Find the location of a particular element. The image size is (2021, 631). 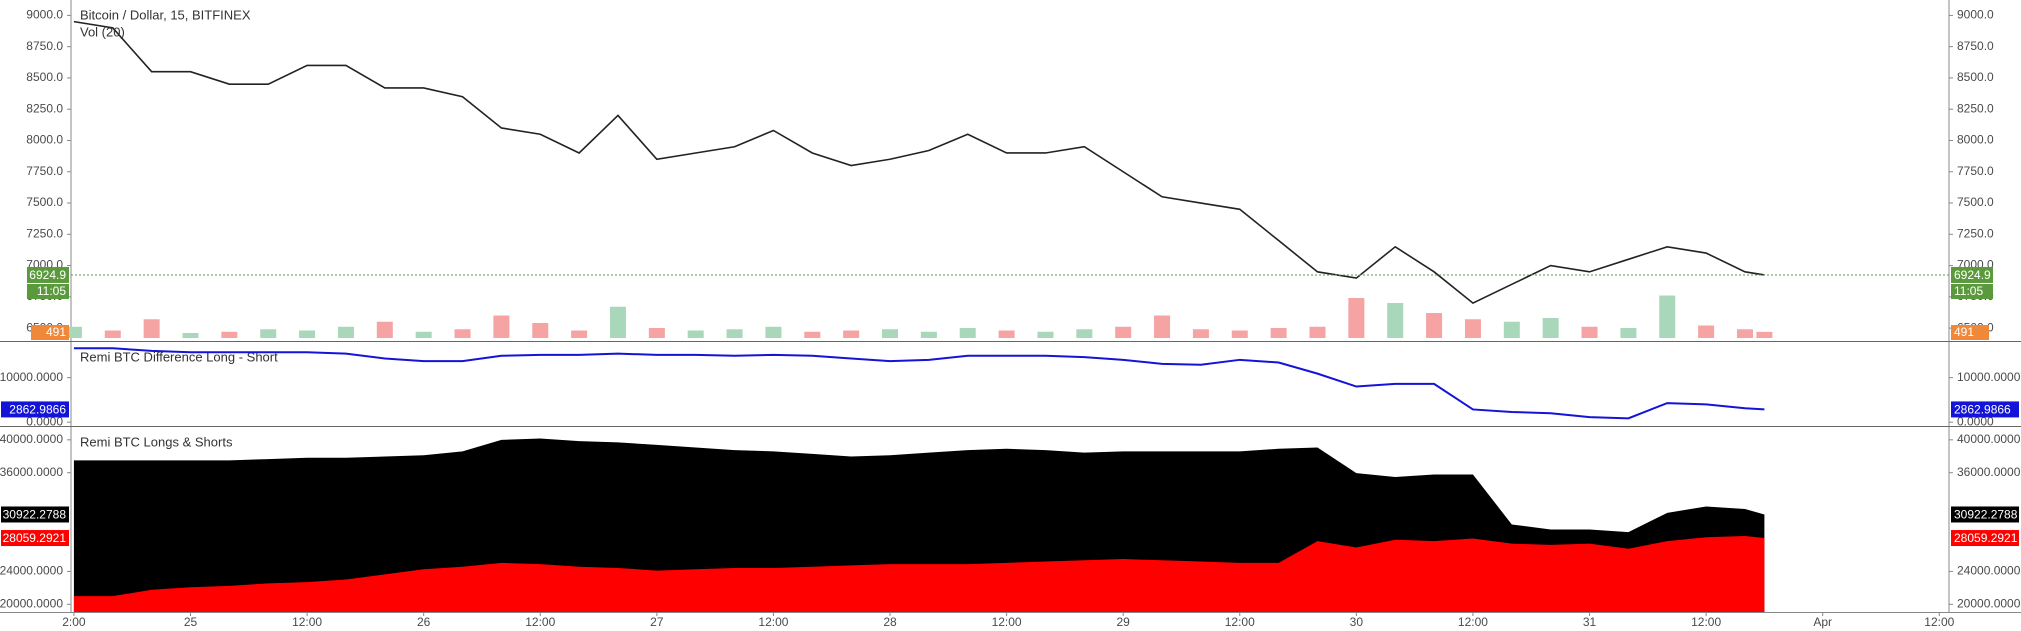

x-tick-label: 25 is located at coordinates (191, 622).